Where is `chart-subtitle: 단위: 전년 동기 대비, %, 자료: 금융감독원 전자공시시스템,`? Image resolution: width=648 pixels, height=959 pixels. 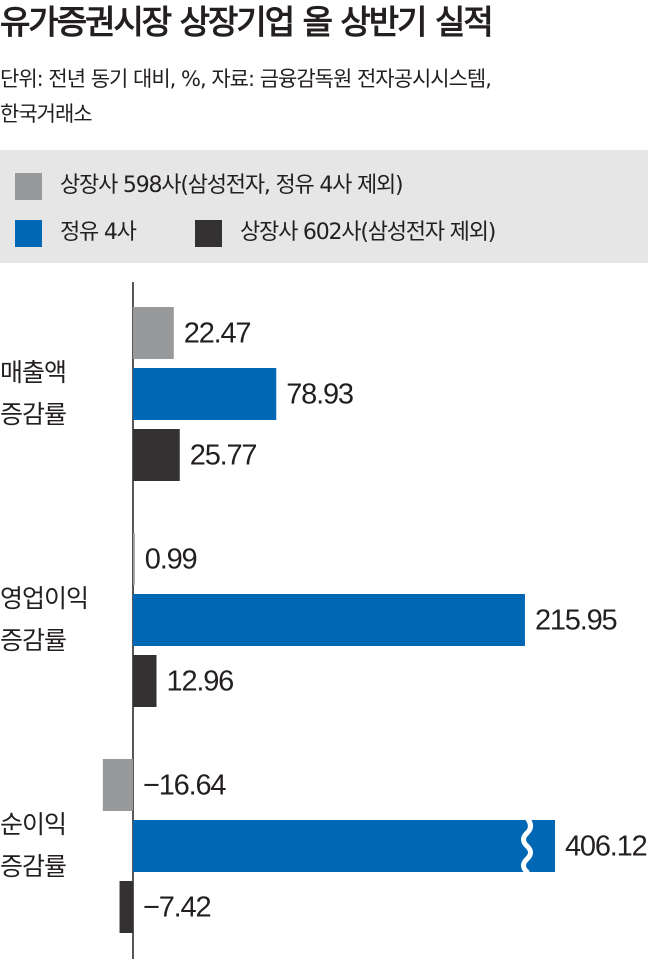
chart-subtitle: 단위: 전년 동기 대비, %, 자료: 금융감독원 전자공시시스템, is located at coordinates (245, 79).